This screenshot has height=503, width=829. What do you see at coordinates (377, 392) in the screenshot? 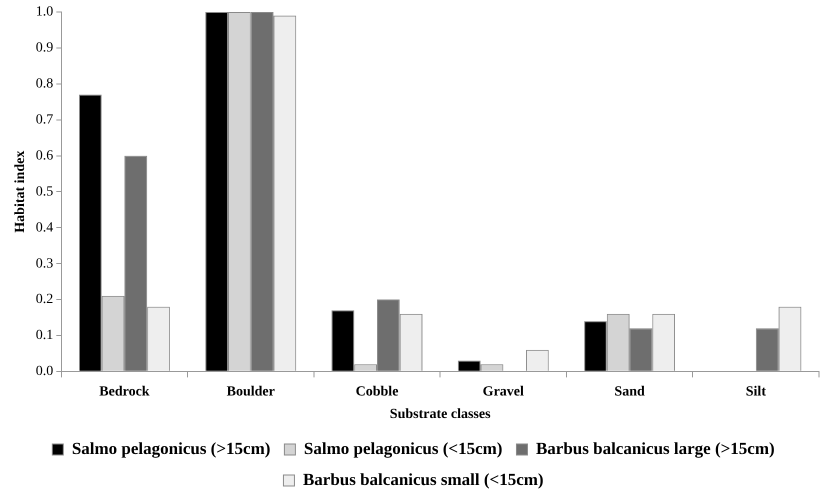
I see `x-tick-label: Cobble` at bounding box center [377, 392].